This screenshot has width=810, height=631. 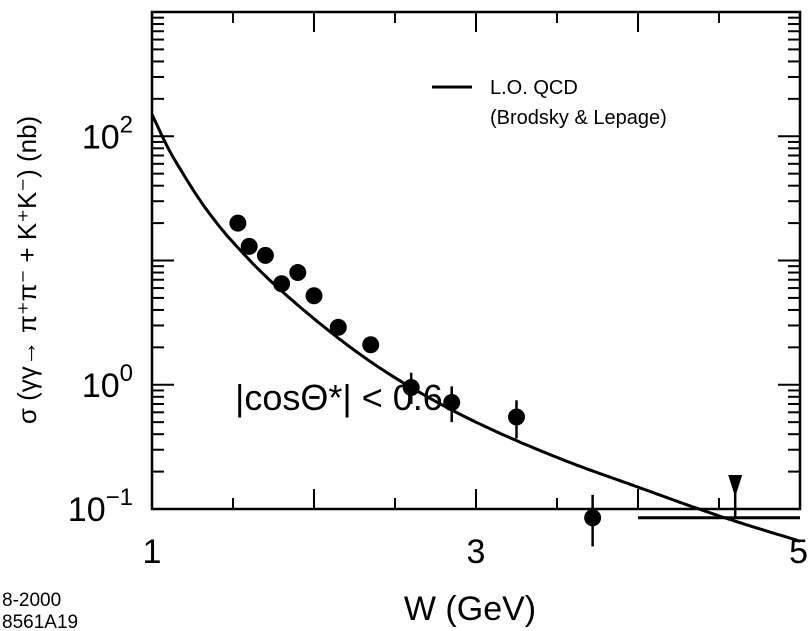 What do you see at coordinates (534, 88) in the screenshot?
I see `legend-title: L.O. QCD` at bounding box center [534, 88].